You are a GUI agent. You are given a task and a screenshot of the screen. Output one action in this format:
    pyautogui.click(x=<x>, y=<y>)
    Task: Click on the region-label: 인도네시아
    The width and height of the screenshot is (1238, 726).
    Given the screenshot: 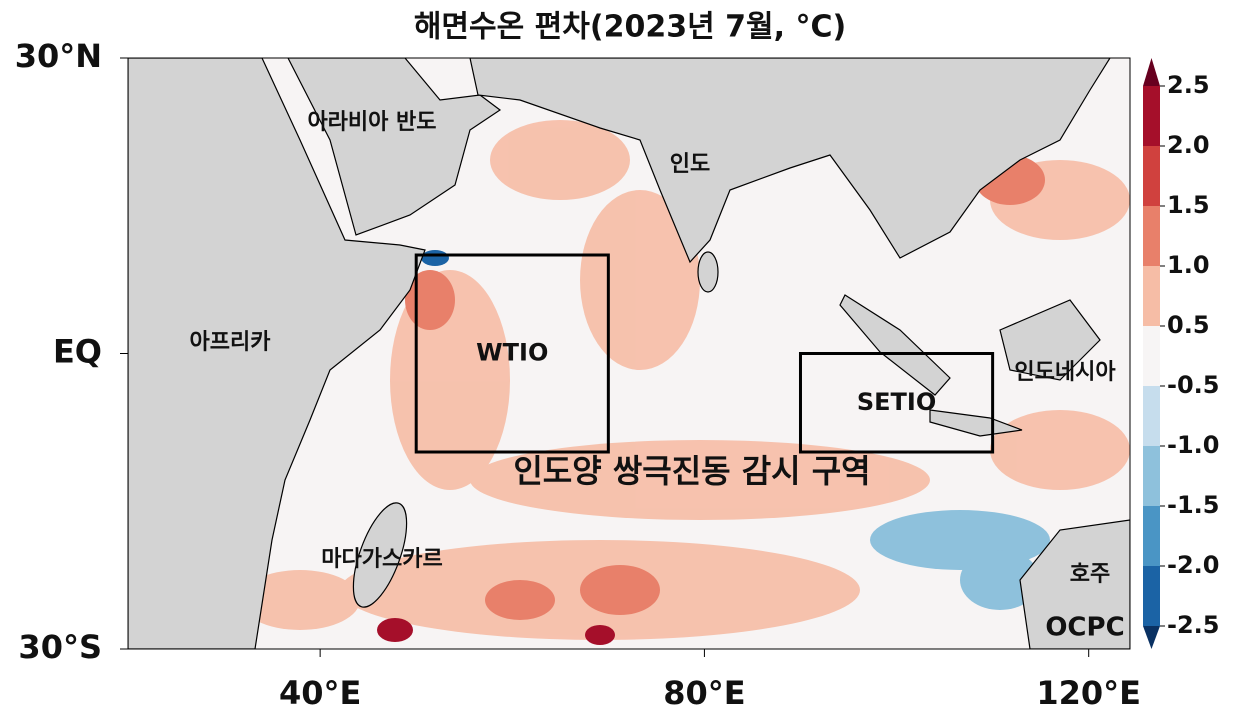 What is the action you would take?
    pyautogui.click(x=1065, y=372)
    